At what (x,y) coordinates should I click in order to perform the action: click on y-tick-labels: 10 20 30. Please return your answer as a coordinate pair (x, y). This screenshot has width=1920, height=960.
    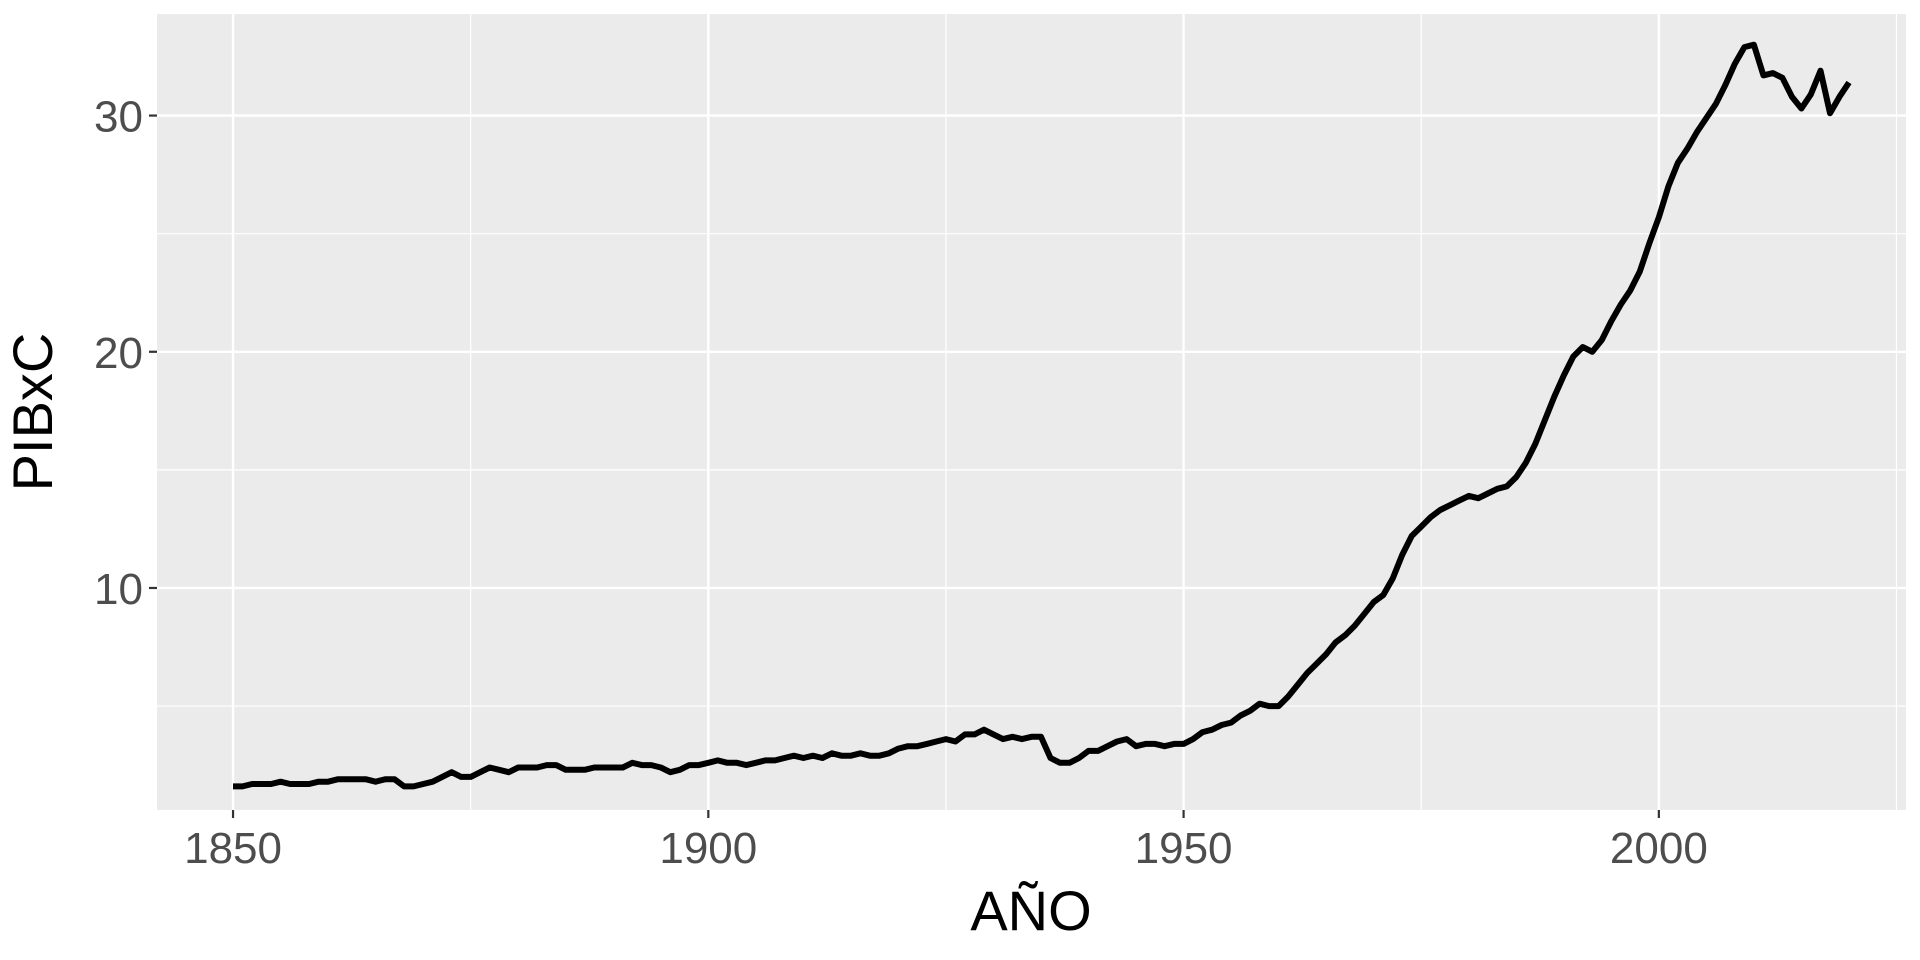
    Looking at the image, I should click on (118, 353).